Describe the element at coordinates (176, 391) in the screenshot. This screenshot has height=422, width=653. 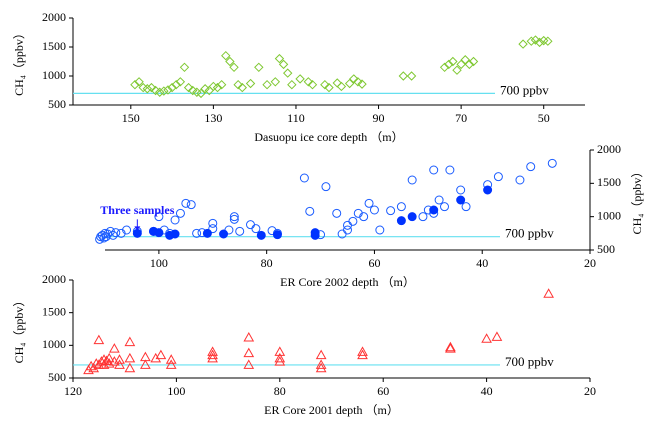
I see `x-tick-label: 100` at that location.